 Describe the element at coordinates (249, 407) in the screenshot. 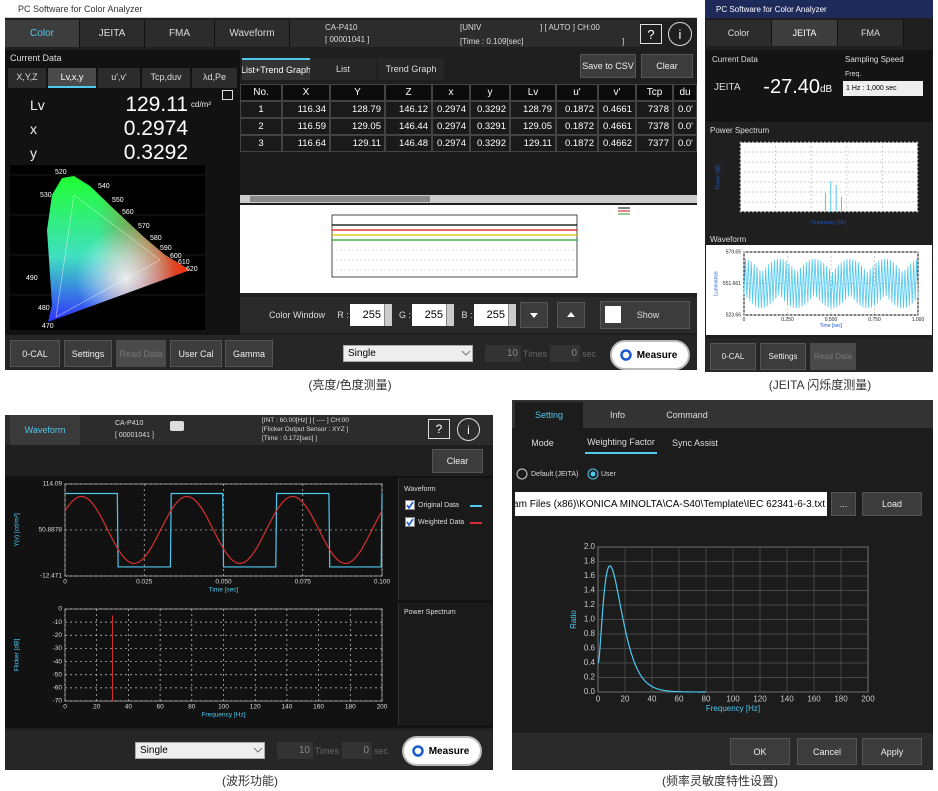

I see `window-controls` at that location.